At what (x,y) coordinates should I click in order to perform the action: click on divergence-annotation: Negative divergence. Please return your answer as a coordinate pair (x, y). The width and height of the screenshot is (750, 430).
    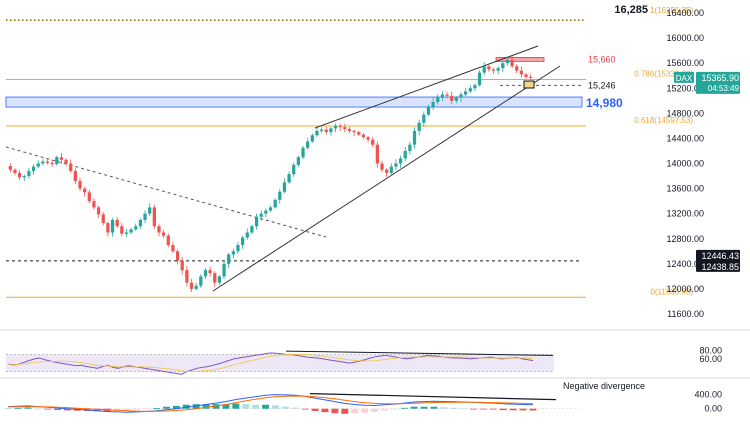
    Looking at the image, I should click on (604, 386).